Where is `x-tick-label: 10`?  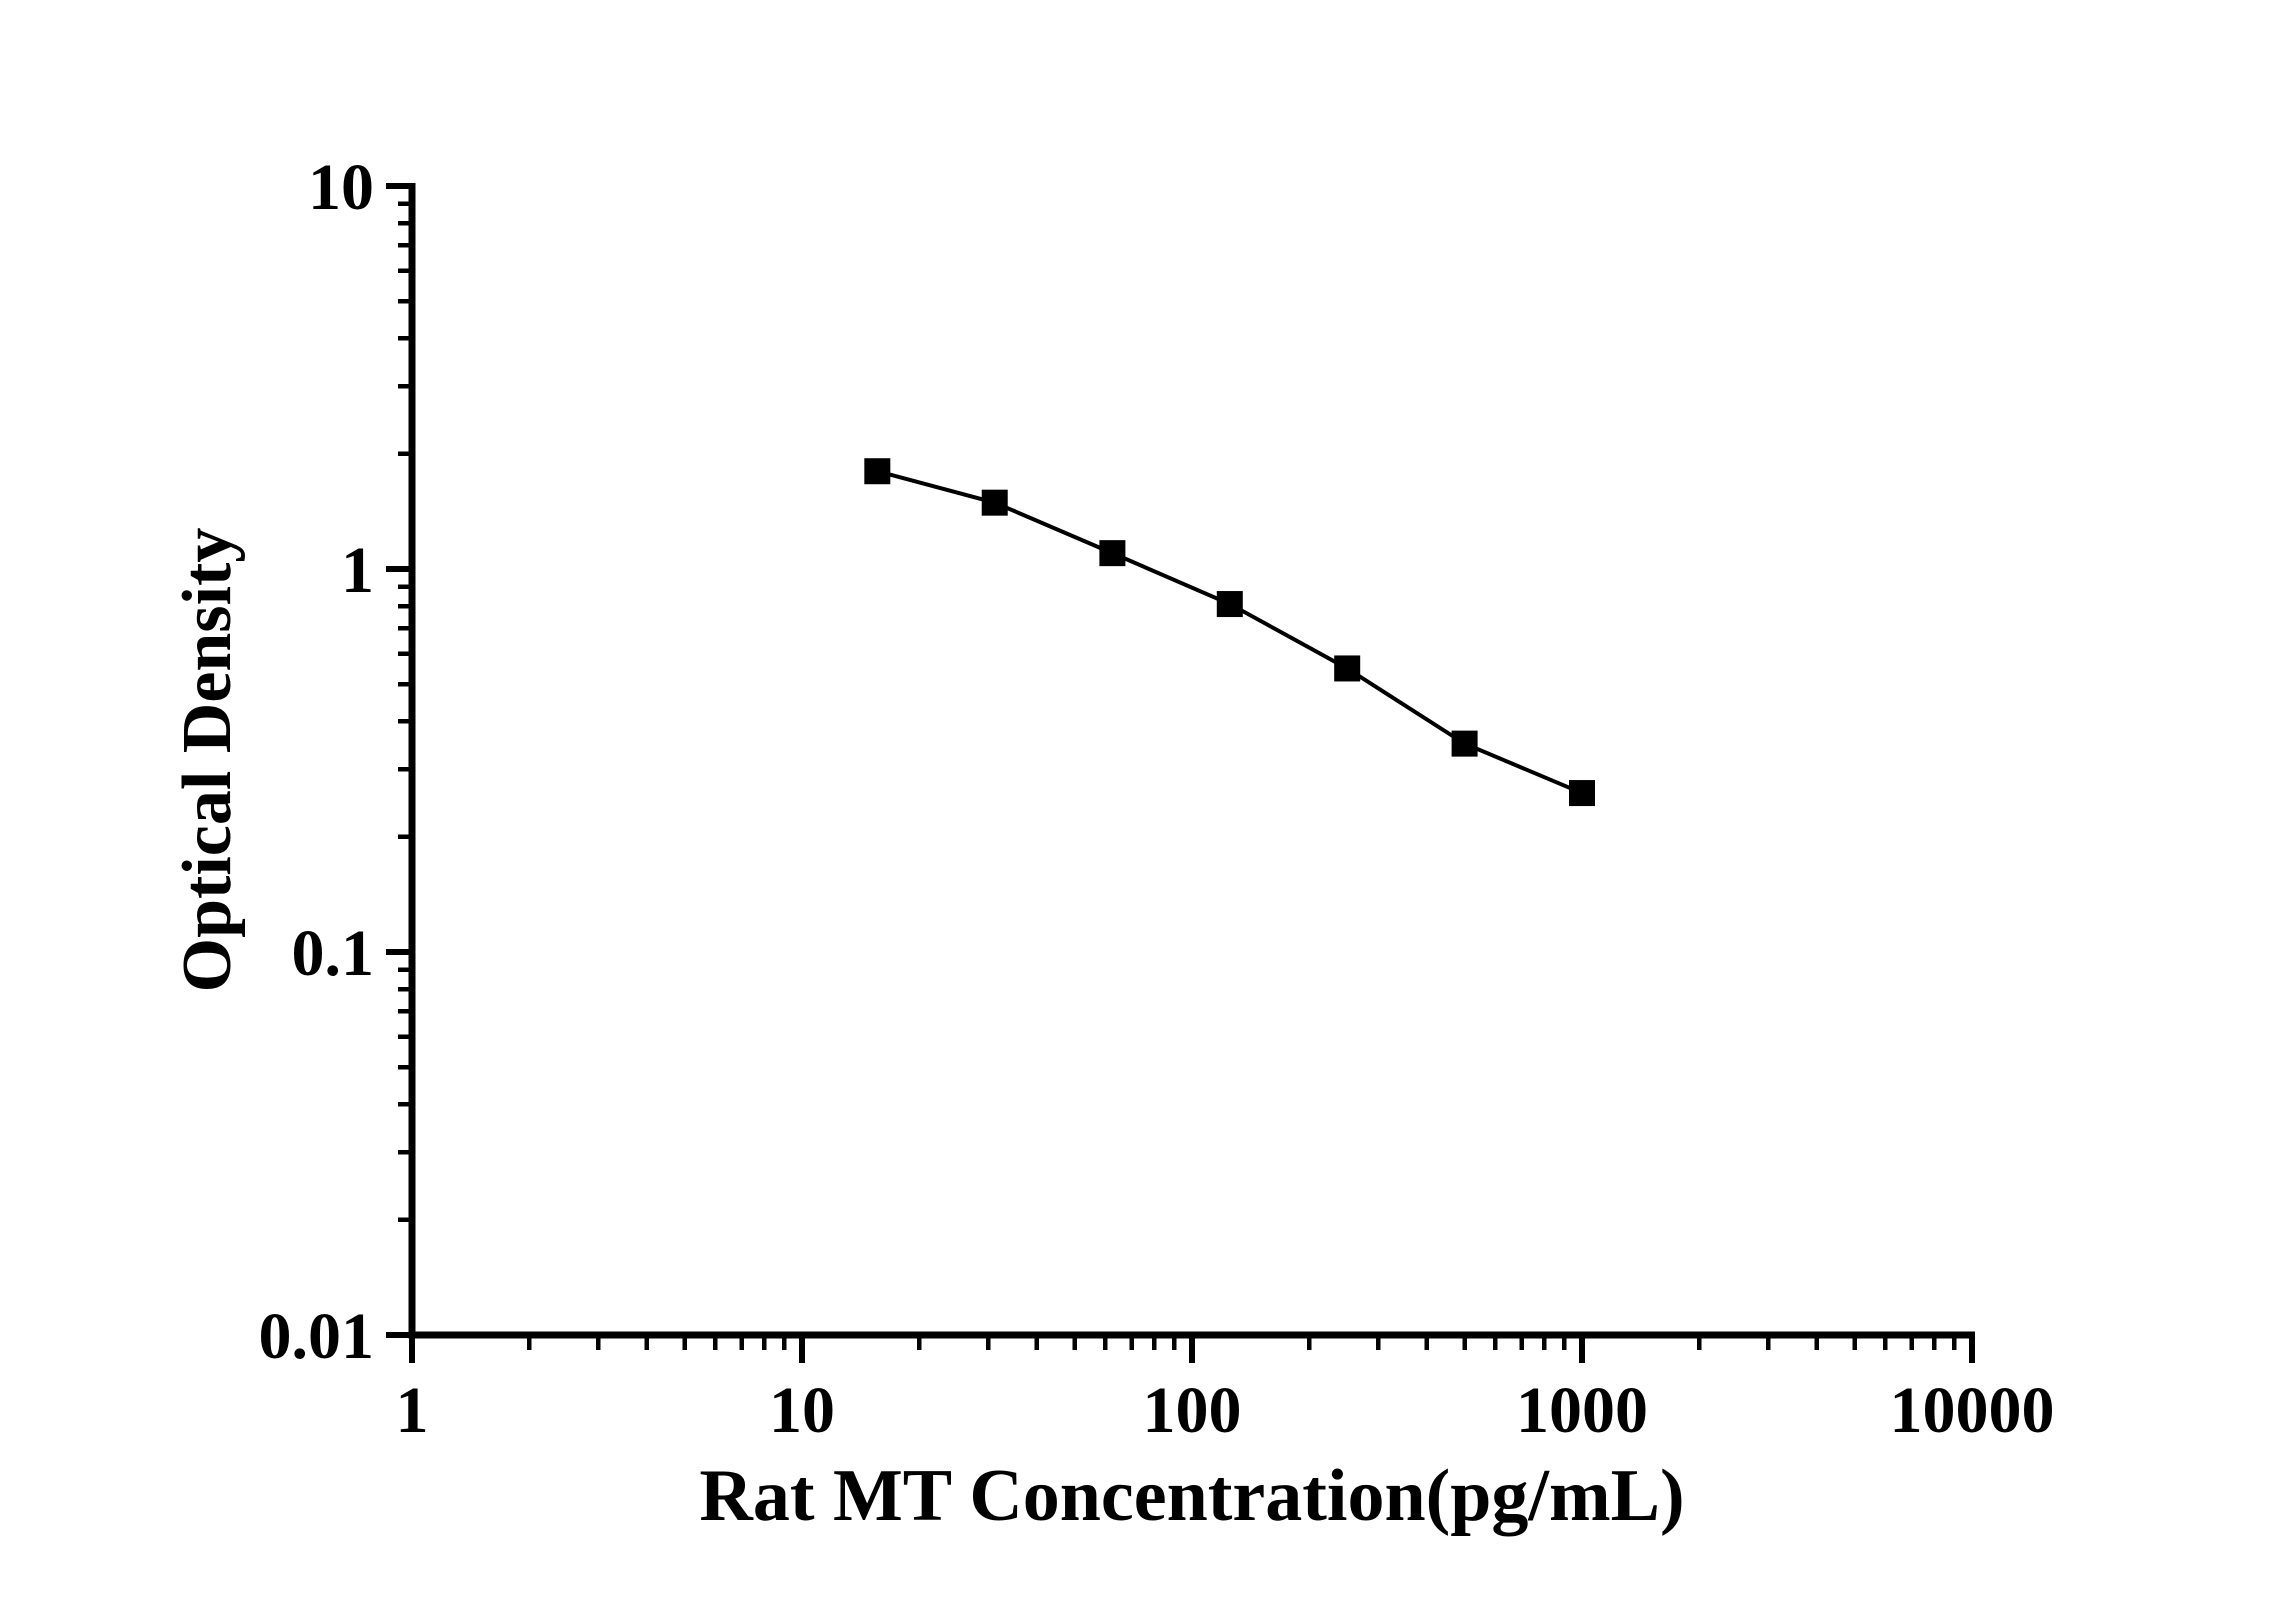 x-tick-label: 10 is located at coordinates (802, 1410).